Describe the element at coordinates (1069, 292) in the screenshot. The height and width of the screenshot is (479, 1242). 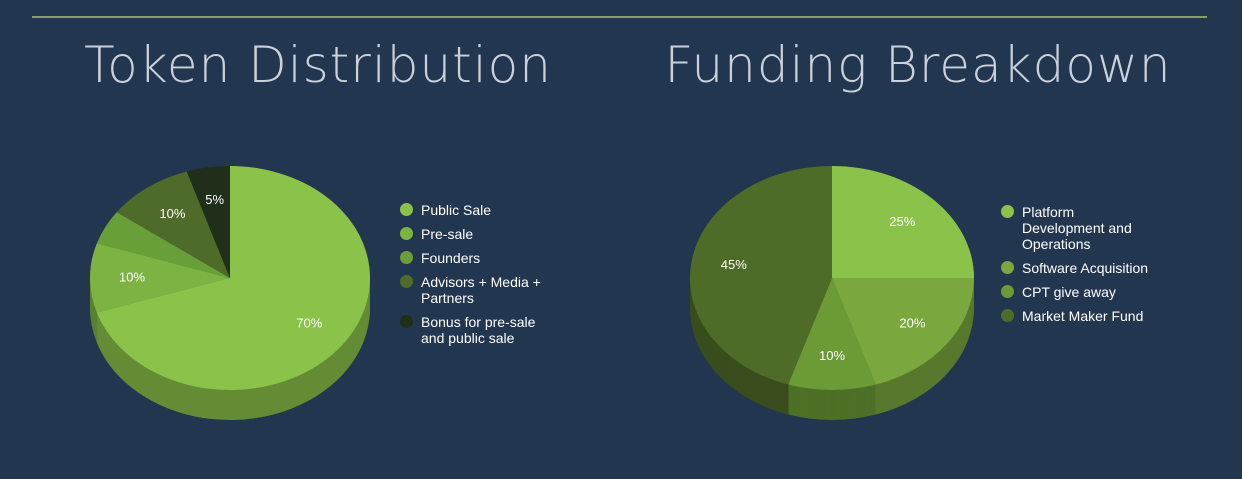
I see `legend-label: CPT give away` at that location.